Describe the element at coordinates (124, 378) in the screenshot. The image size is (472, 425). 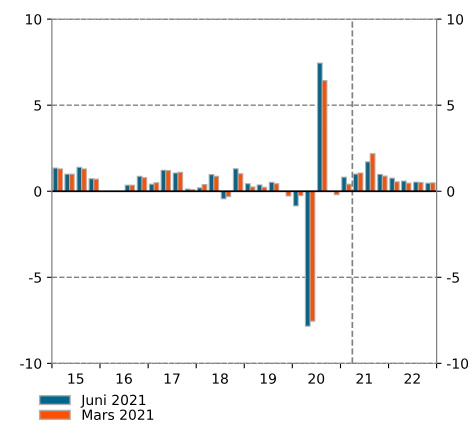
I see `x-tick-label: 16` at that location.